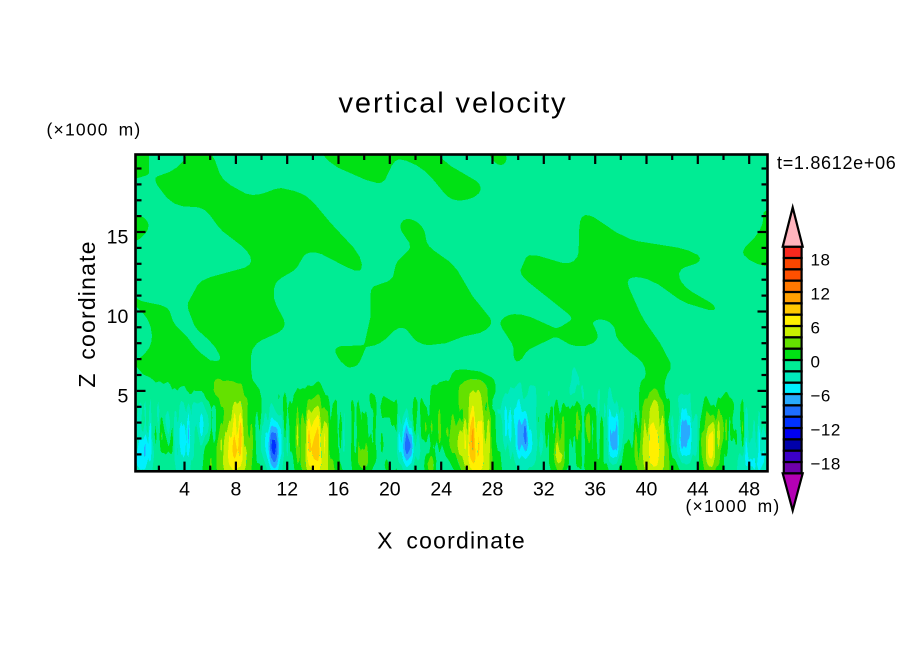  Describe the element at coordinates (749, 490) in the screenshot. I see `svg-text: 48` at that location.